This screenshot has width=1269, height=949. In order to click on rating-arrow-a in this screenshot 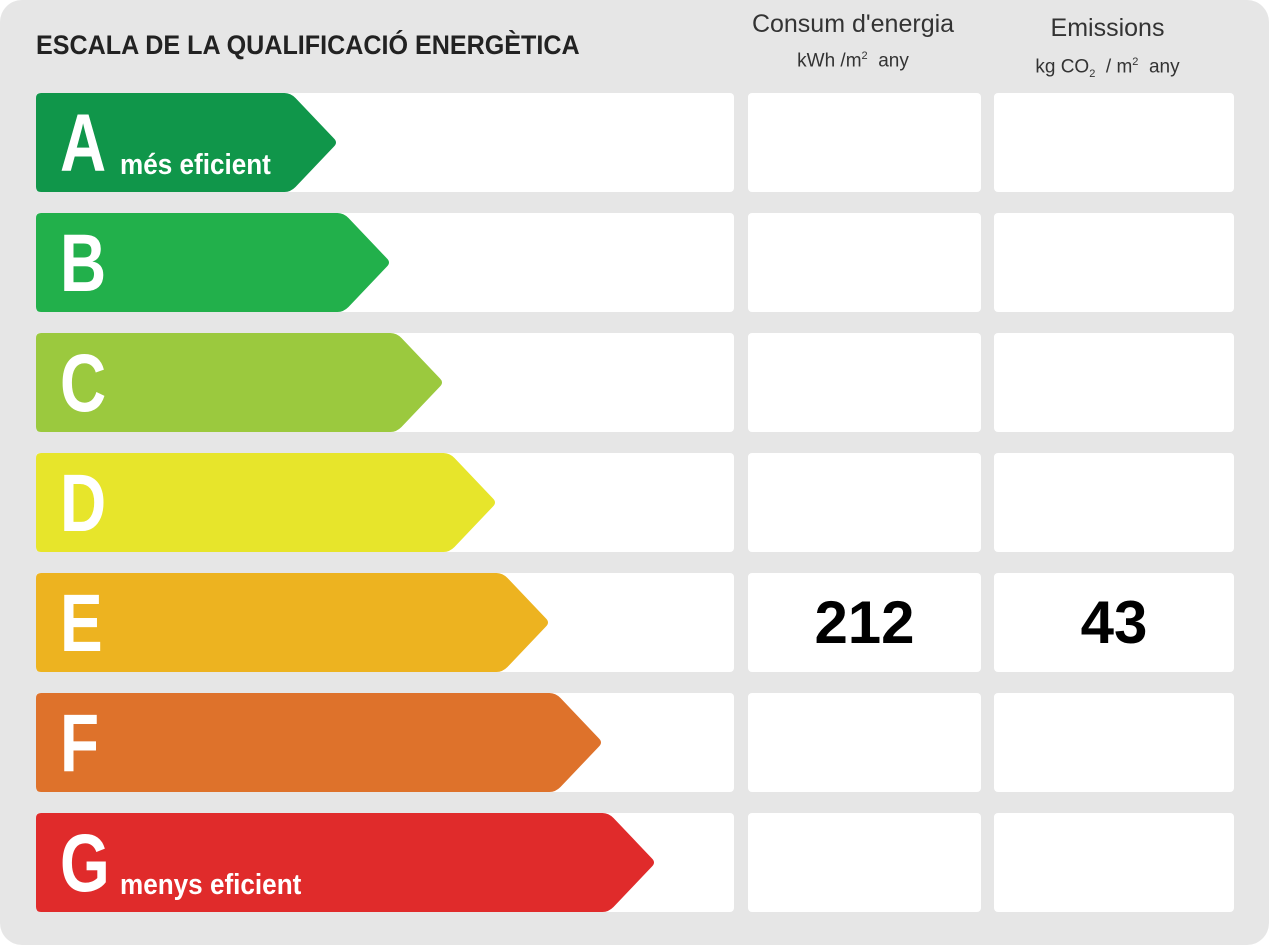, I will do `click(186, 142)`.